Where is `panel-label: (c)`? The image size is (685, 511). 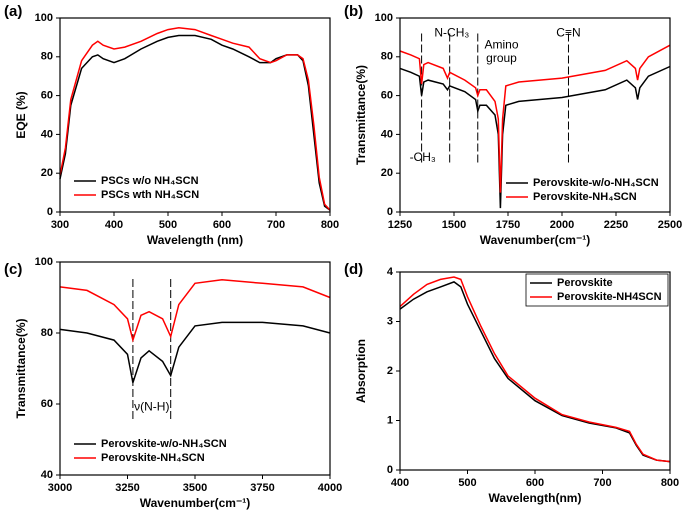
panel-label: (c) is located at coordinates (13, 269).